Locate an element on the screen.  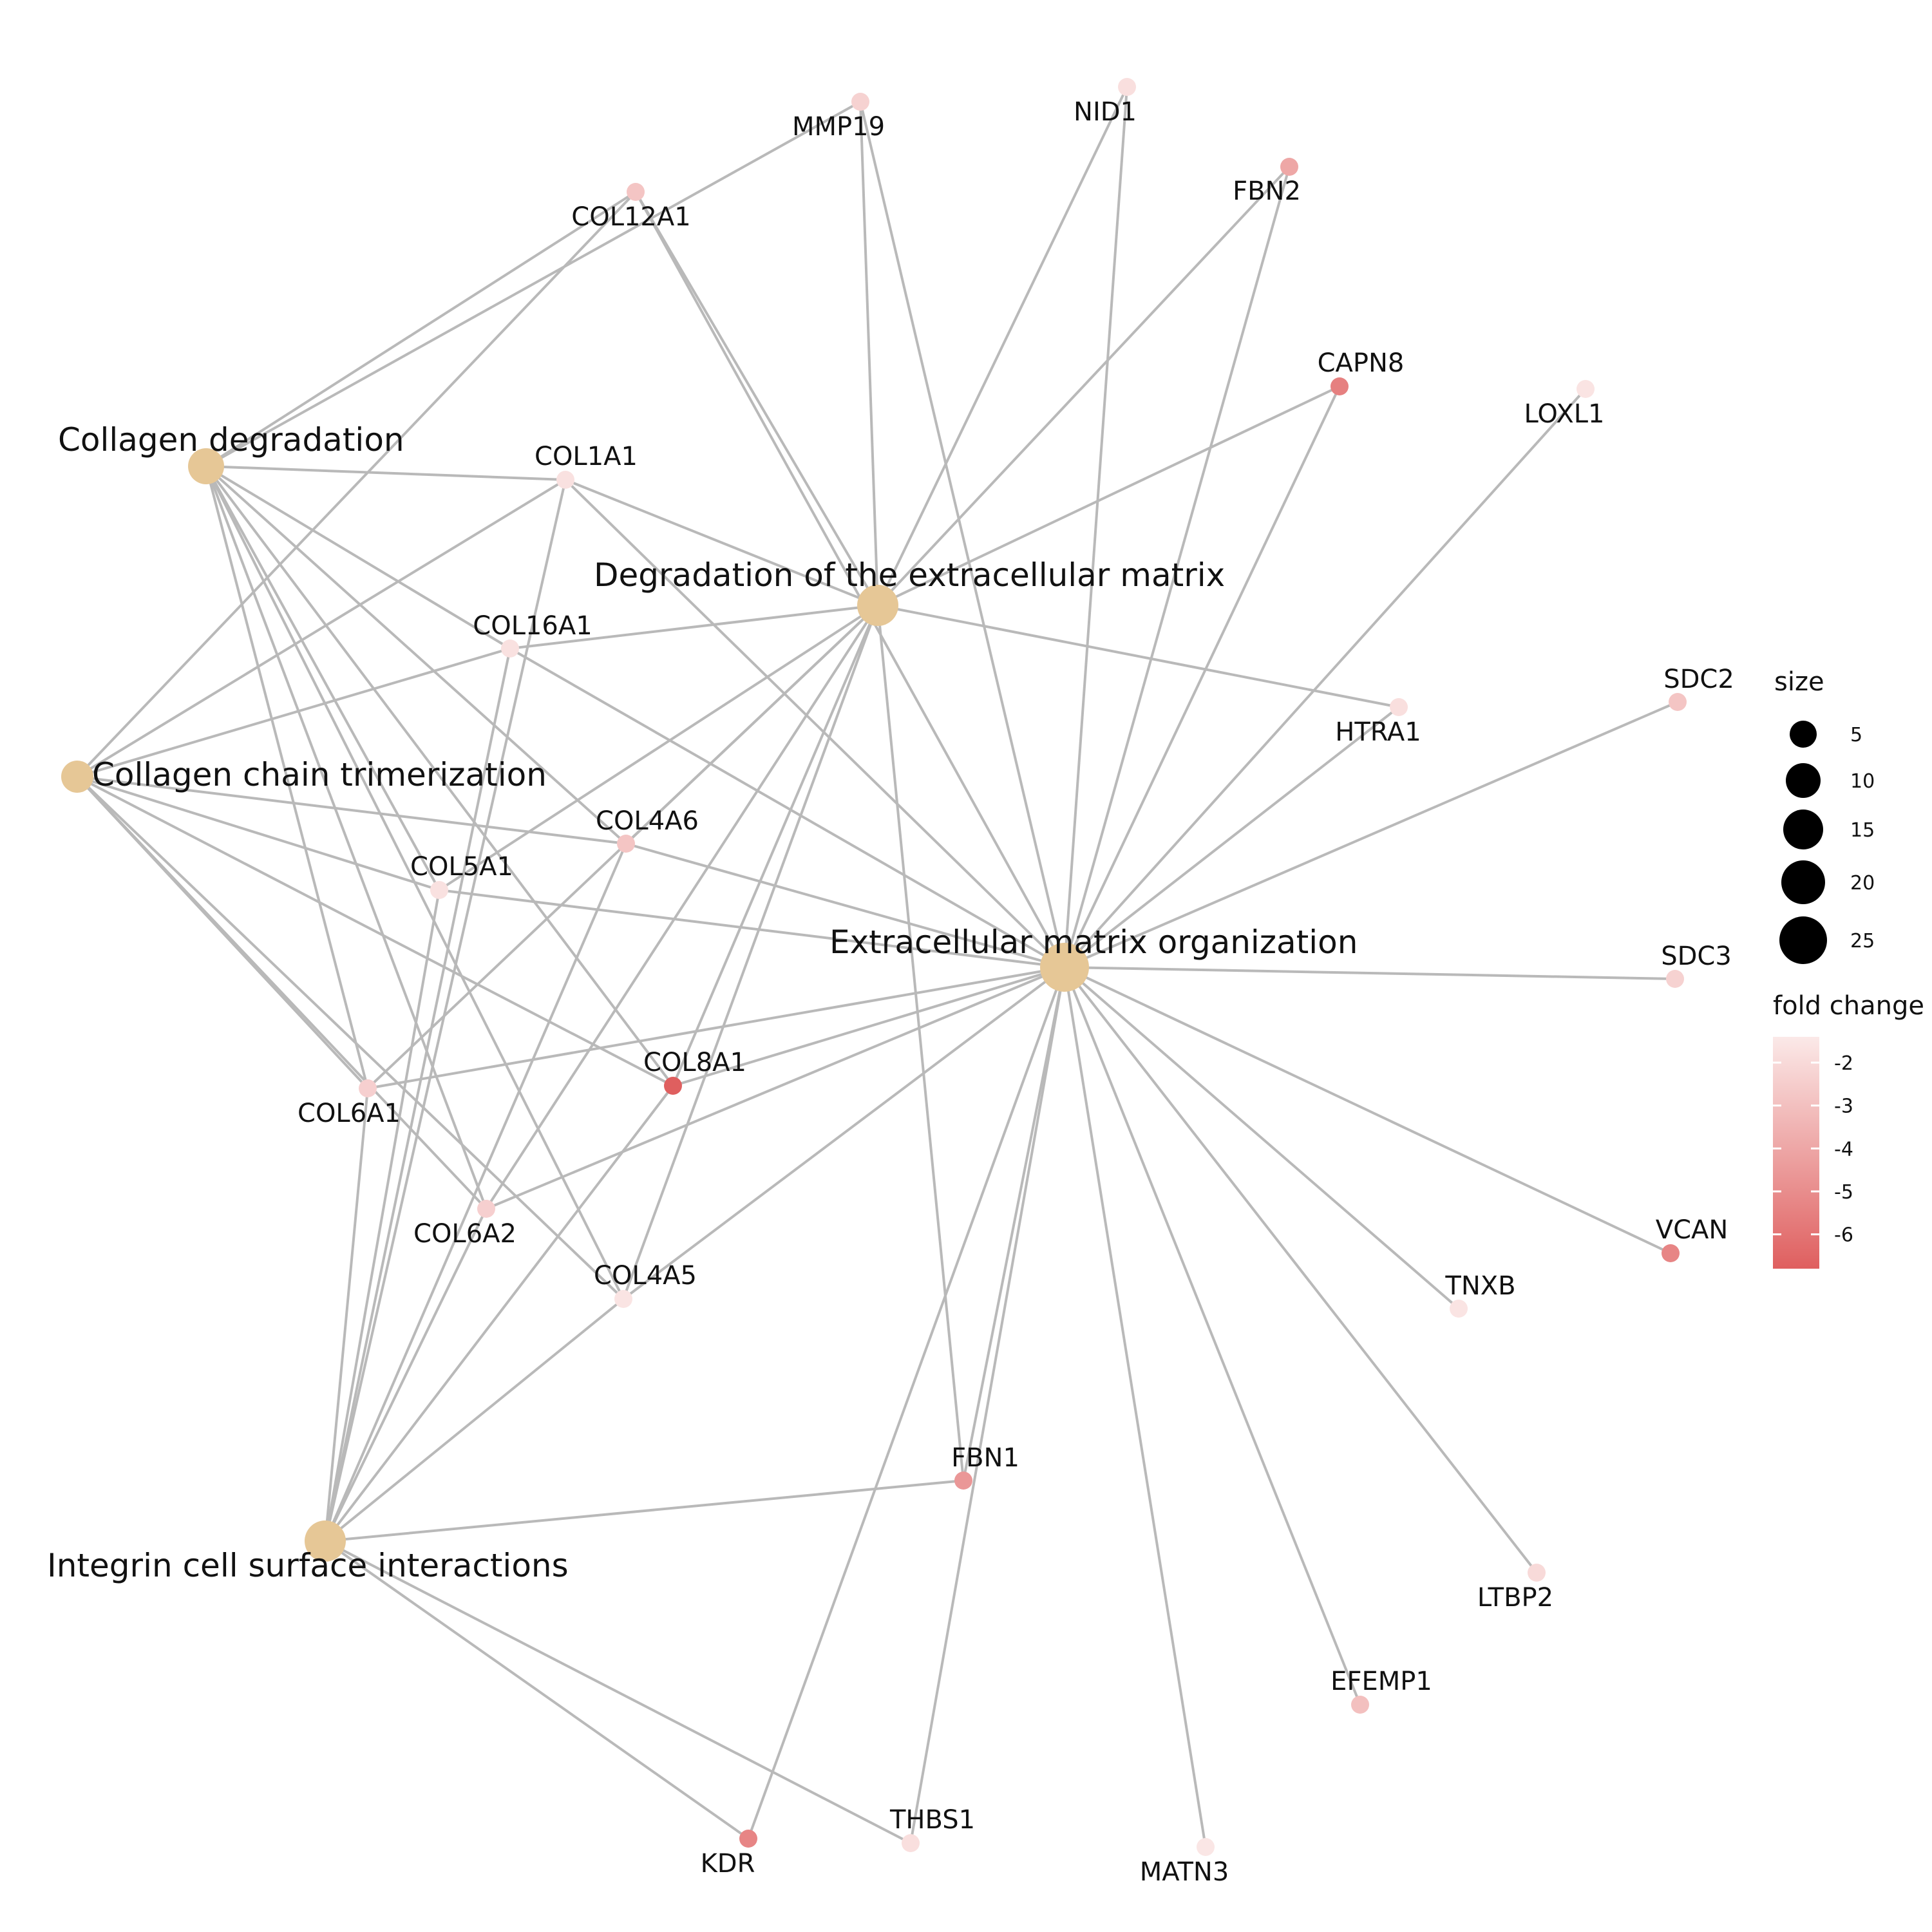
edge-cd-COL16A1 is located at coordinates (358, 557).